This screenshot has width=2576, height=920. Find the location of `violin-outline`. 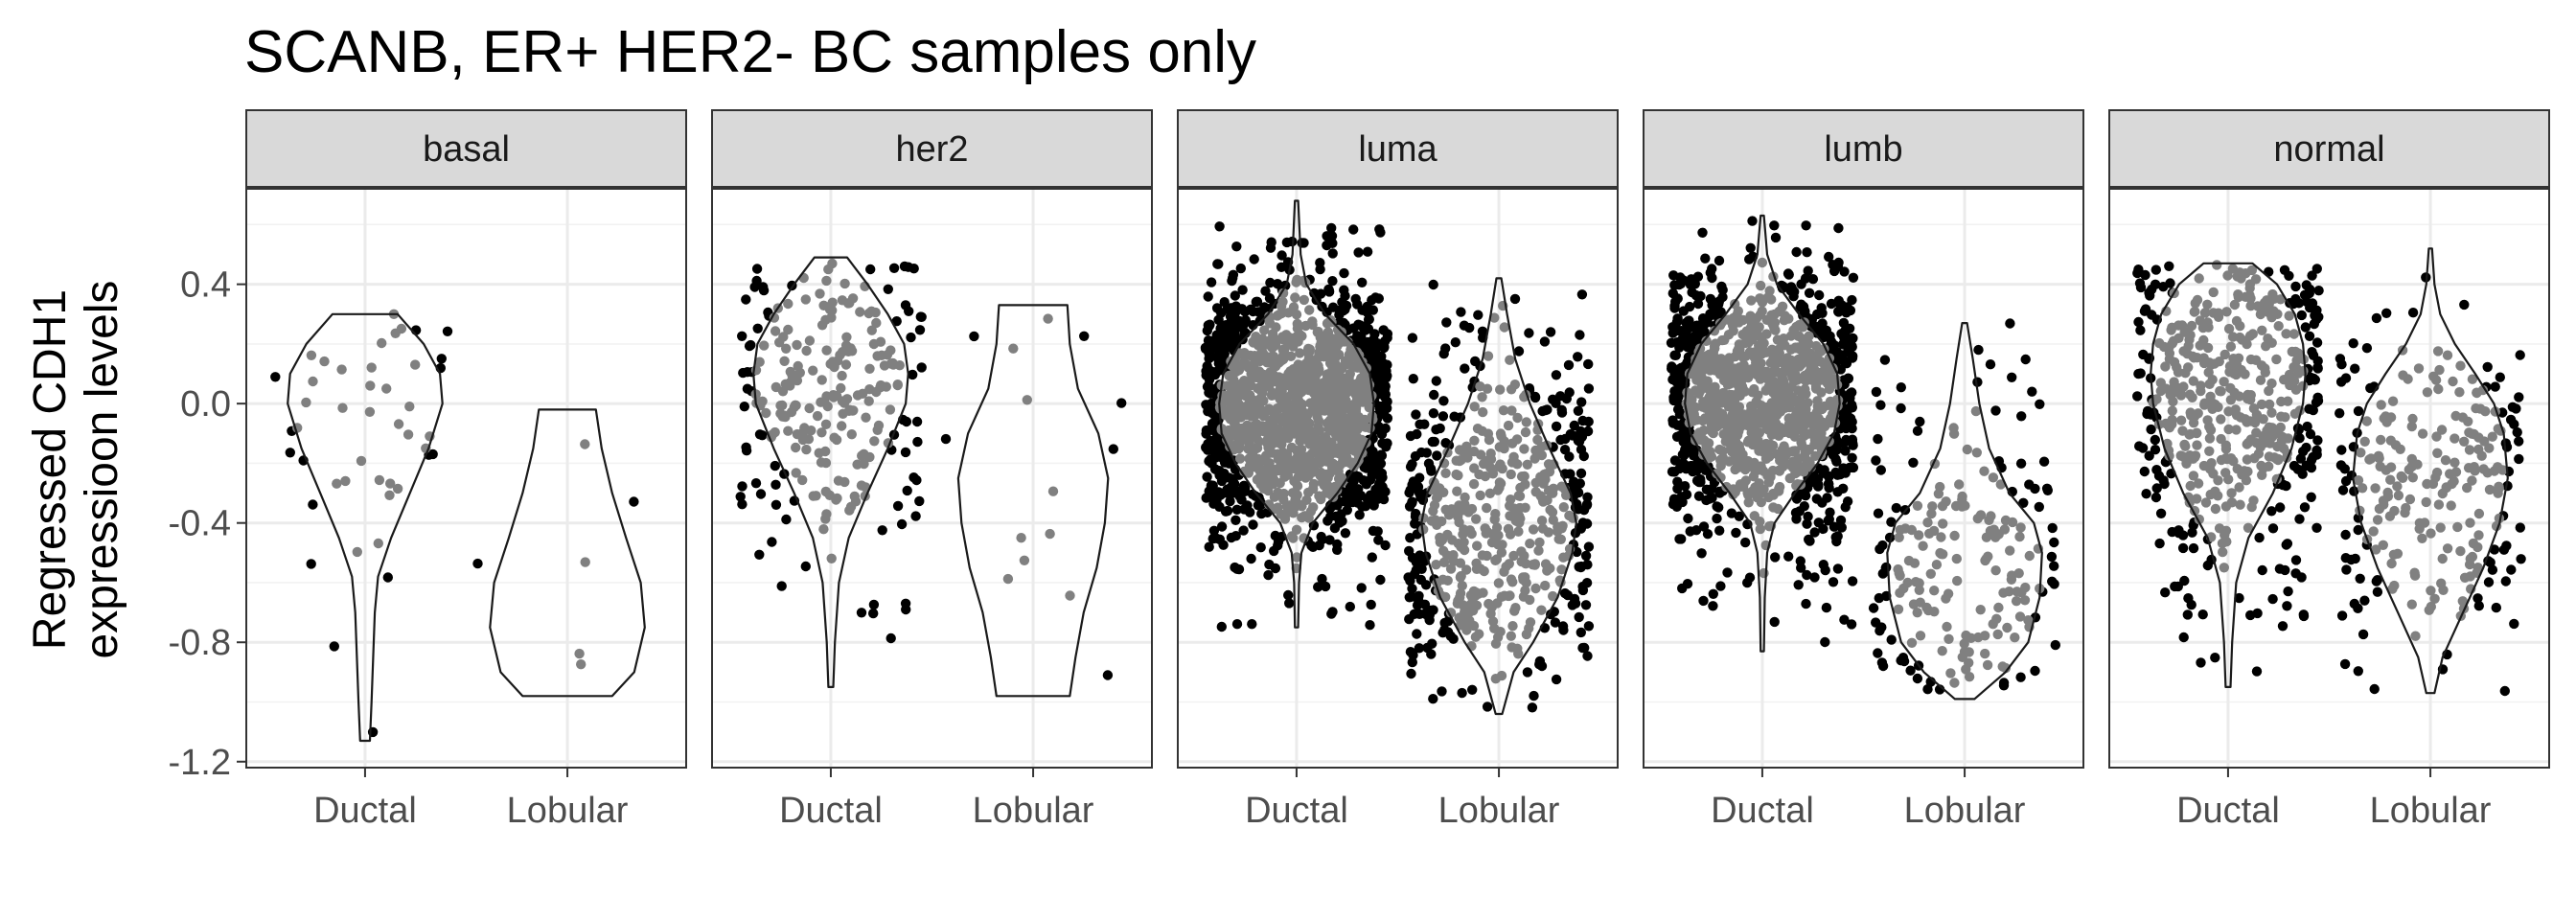

violin-outline is located at coordinates (1296, 414).